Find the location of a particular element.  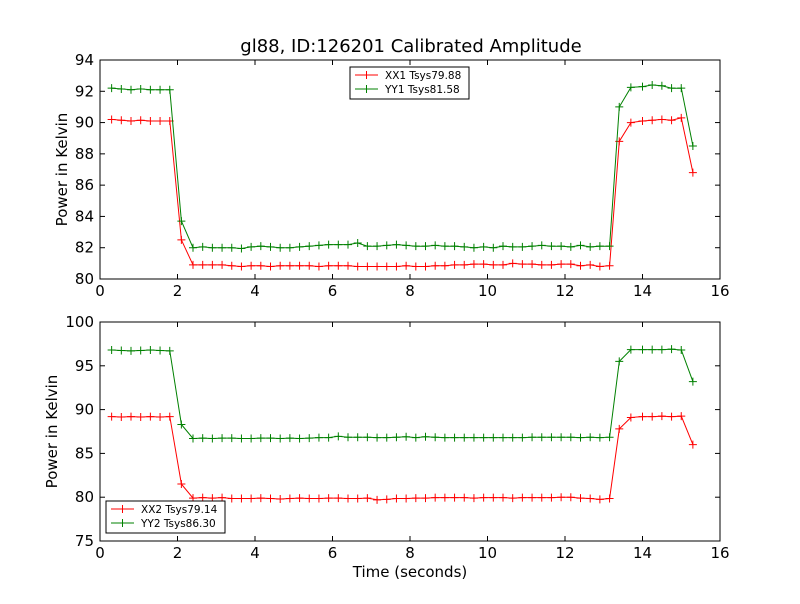

y-tick-label: 75 is located at coordinates (84, 541).